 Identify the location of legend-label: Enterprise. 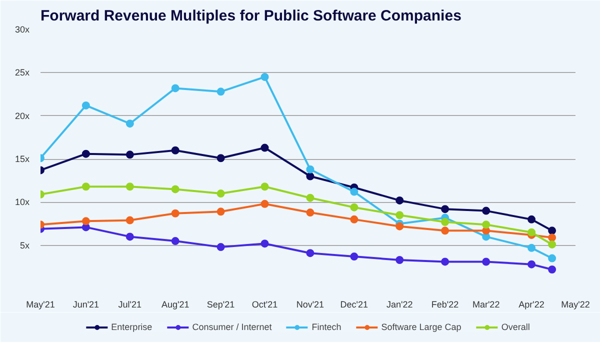
(131, 327).